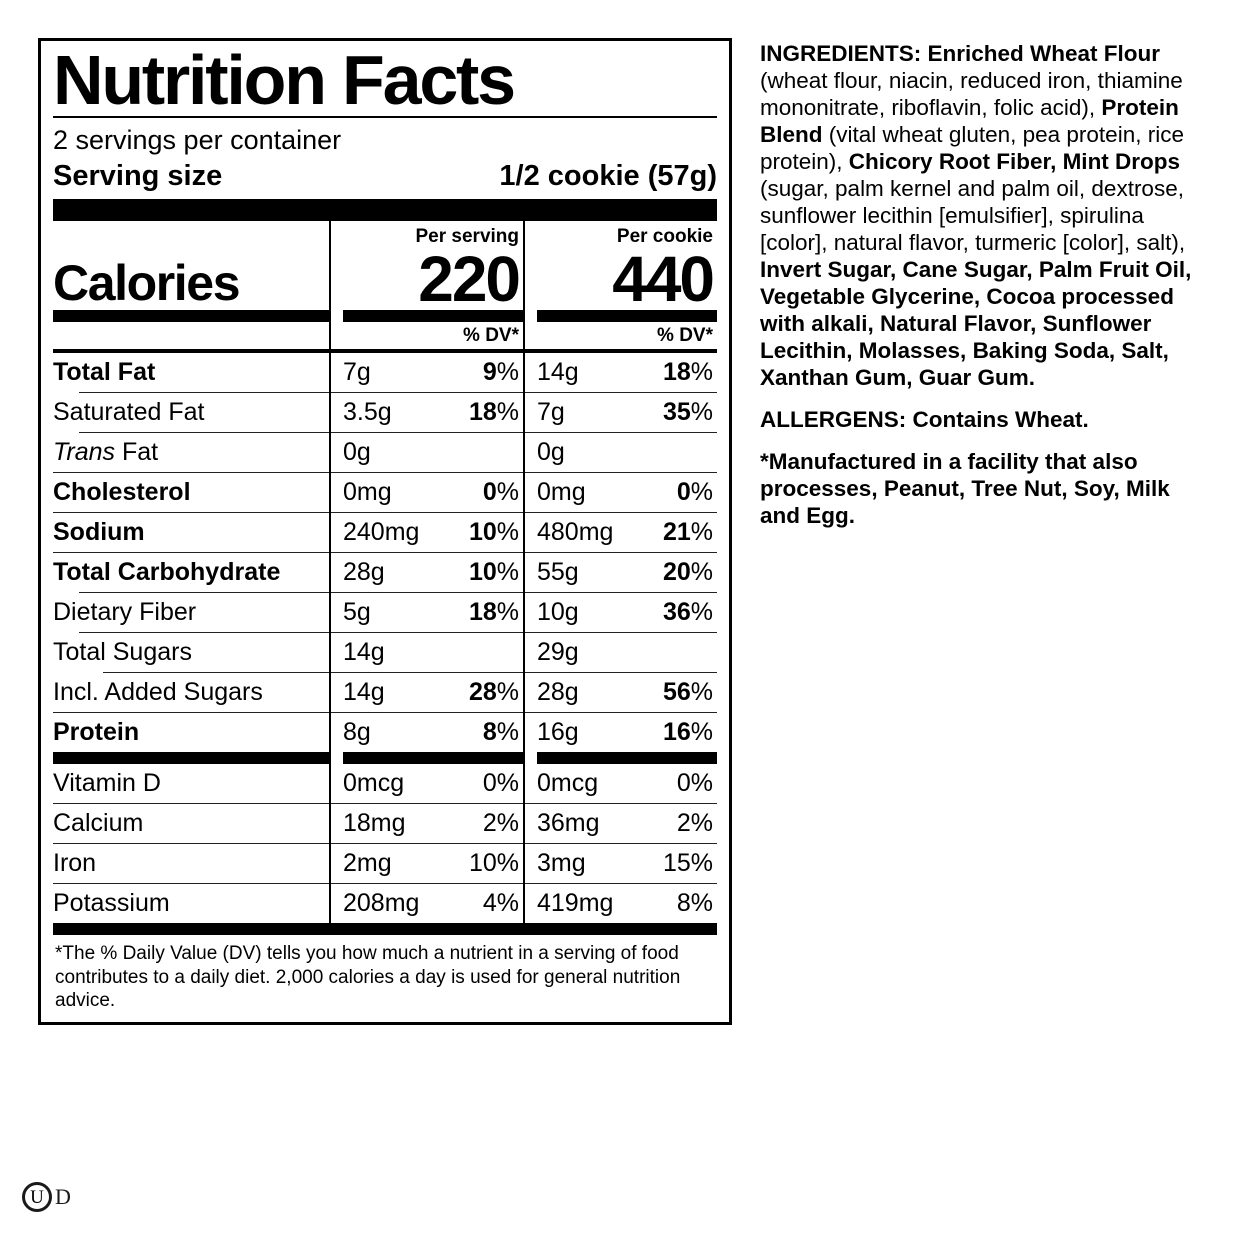  Describe the element at coordinates (620, 653) in the screenshot. I see `nutrient-value-per-cookie: 29g` at that location.